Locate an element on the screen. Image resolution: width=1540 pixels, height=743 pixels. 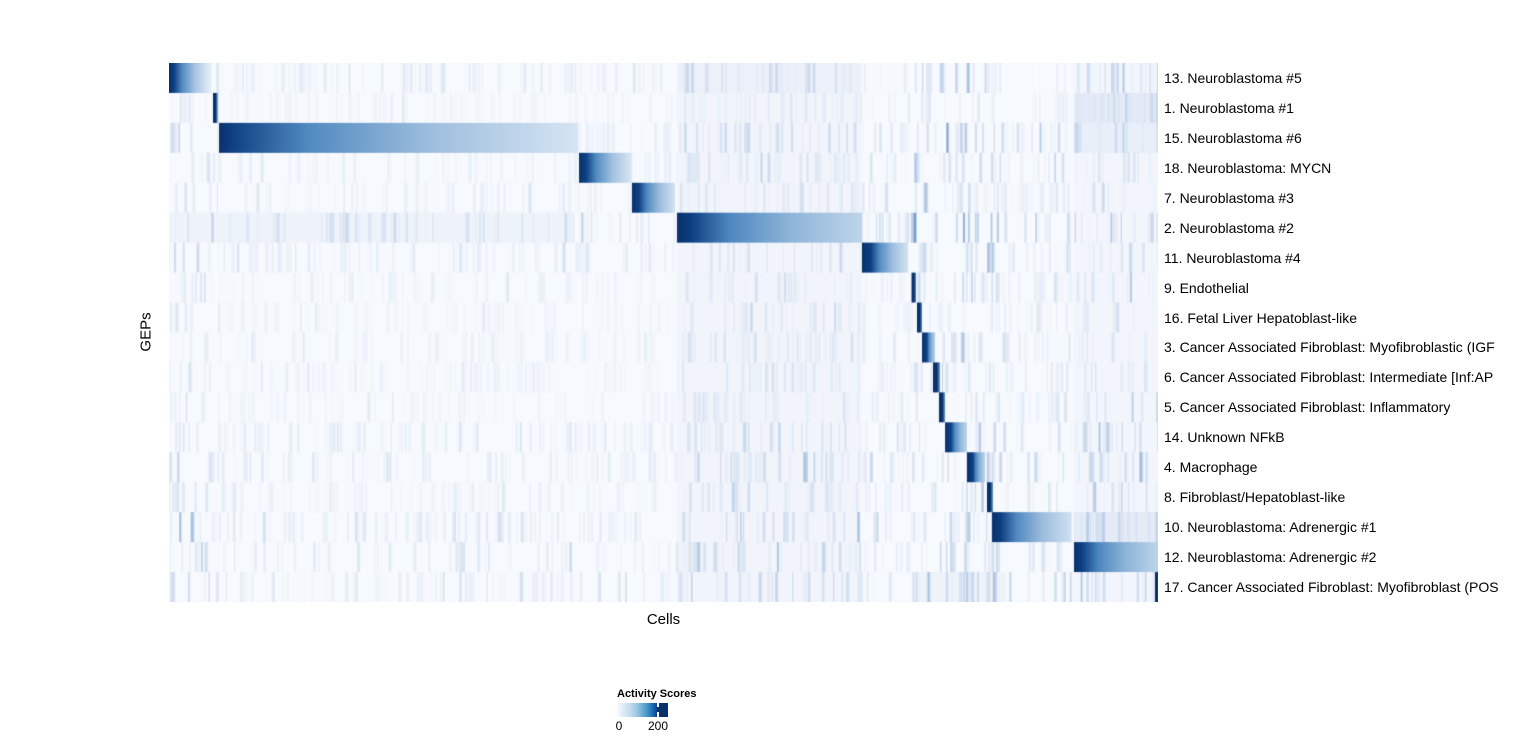
row-label: 18. Neuroblastoma: MYCN is located at coordinates (1248, 167).